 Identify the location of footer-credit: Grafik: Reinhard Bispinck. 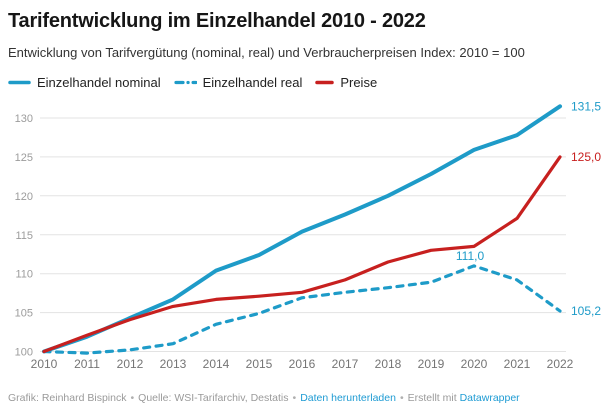
(67, 398).